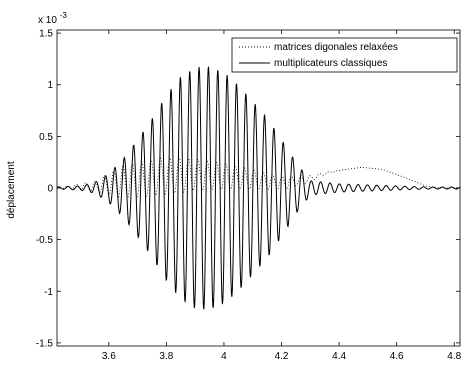 The width and height of the screenshot is (464, 365). What do you see at coordinates (109, 356) in the screenshot?
I see `x-tick-label: 3.6` at bounding box center [109, 356].